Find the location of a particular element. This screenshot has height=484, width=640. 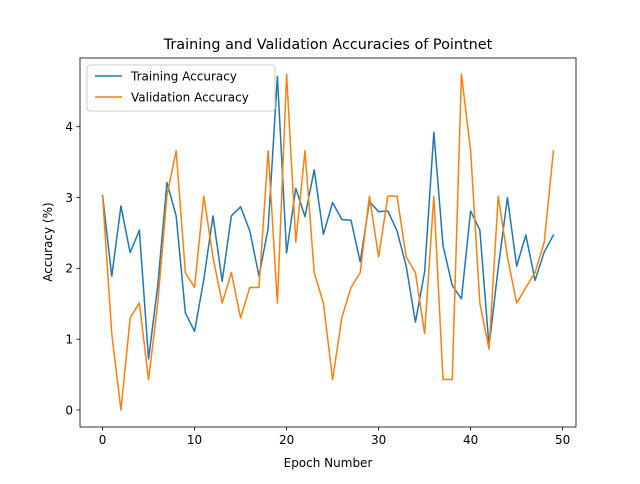

x-tick-label: 30 is located at coordinates (378, 440).